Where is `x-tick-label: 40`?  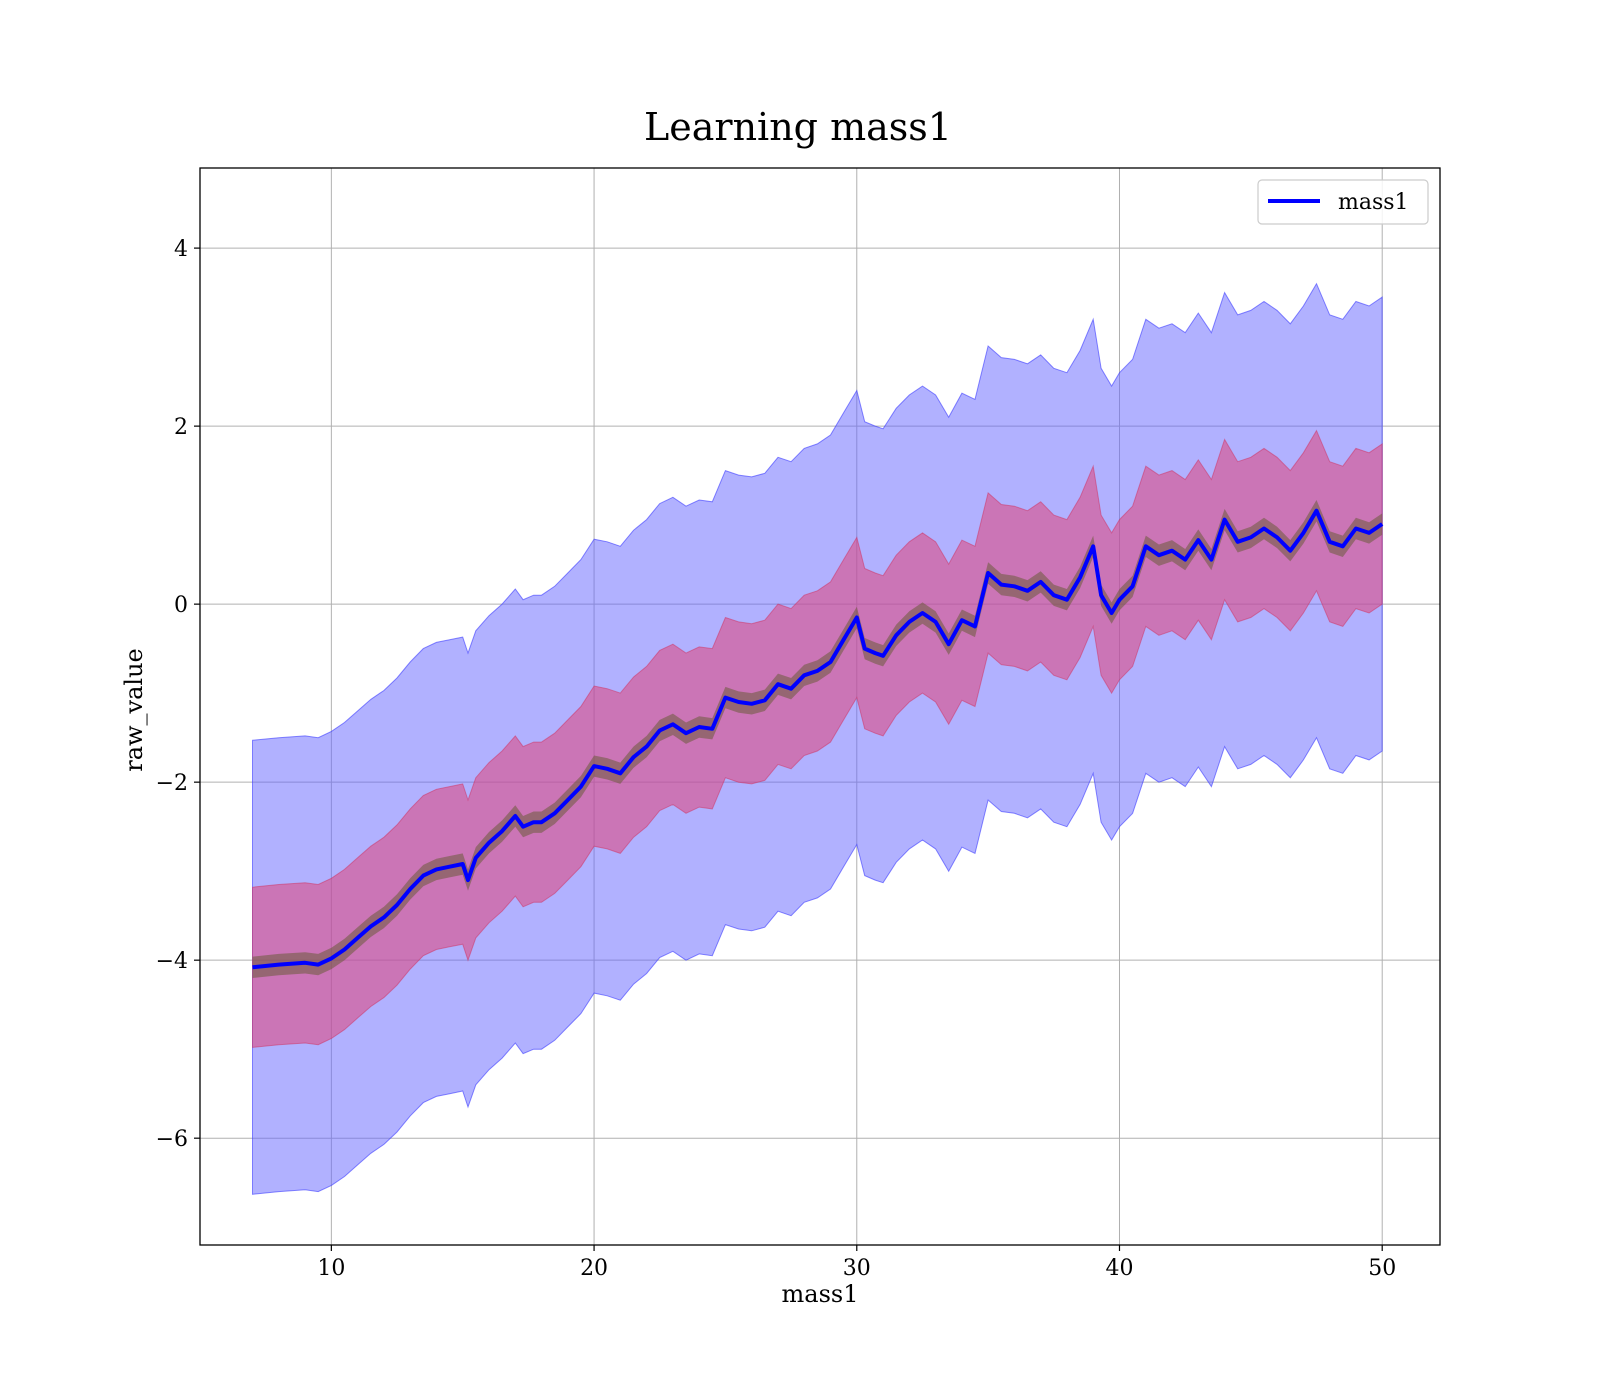 x-tick-label: 40 is located at coordinates (1119, 1268).